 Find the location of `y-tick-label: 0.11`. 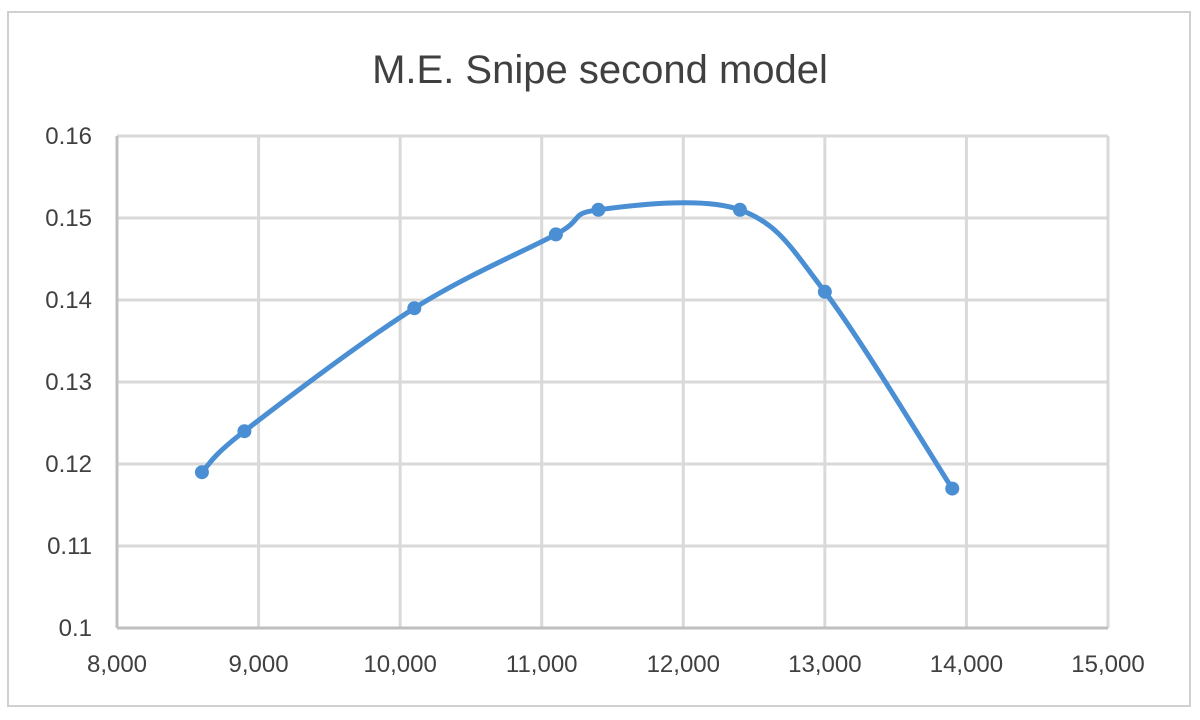

y-tick-label: 0.11 is located at coordinates (69, 546).